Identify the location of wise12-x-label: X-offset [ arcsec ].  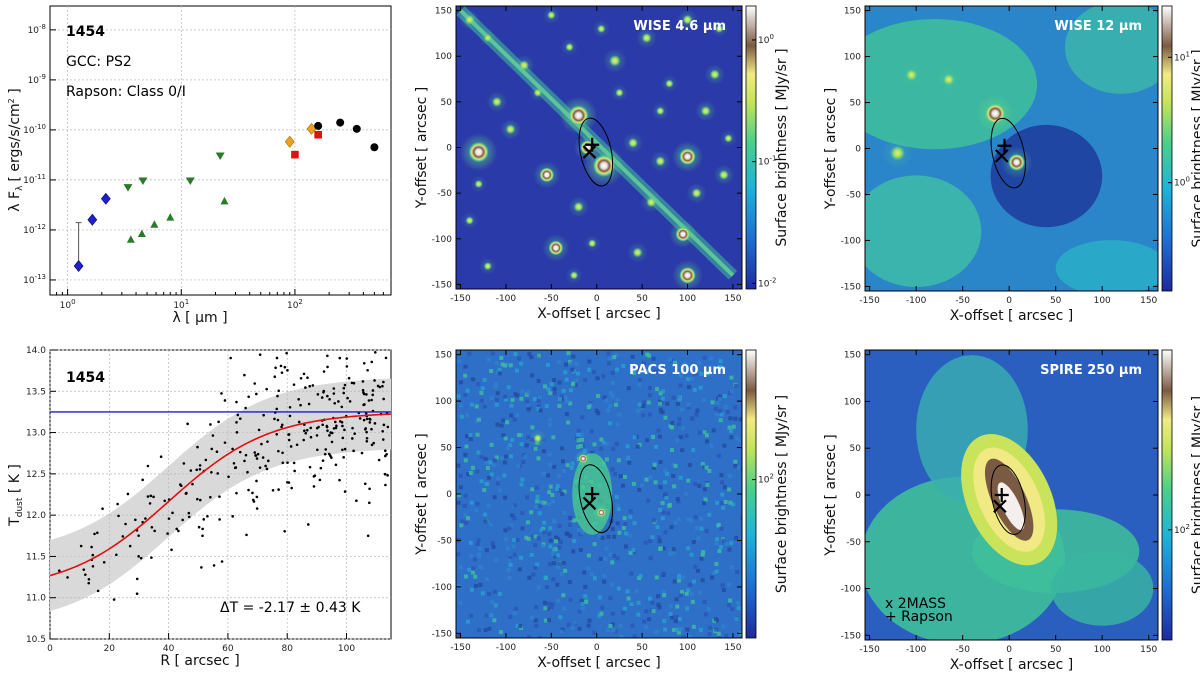
(1011, 316).